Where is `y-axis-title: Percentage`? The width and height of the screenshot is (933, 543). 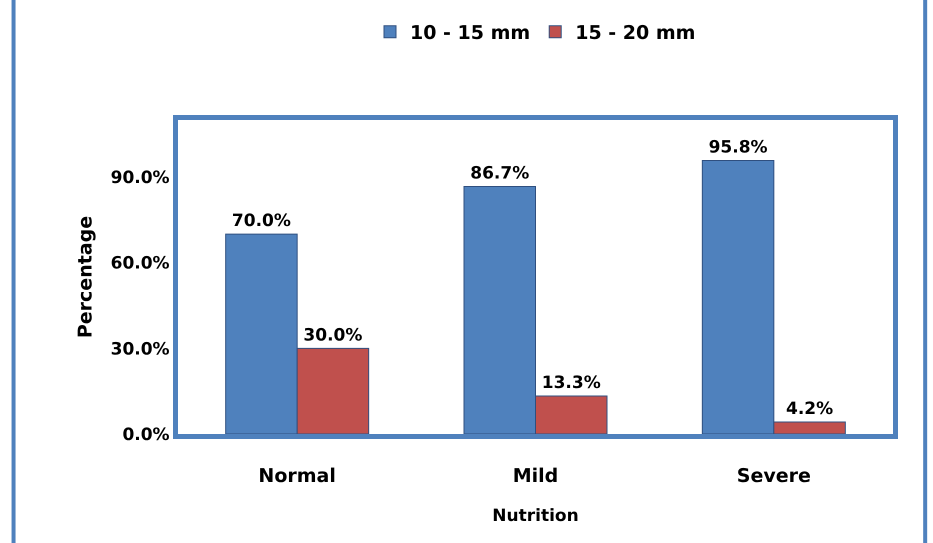
y-axis-title: Percentage is located at coordinates (85, 277).